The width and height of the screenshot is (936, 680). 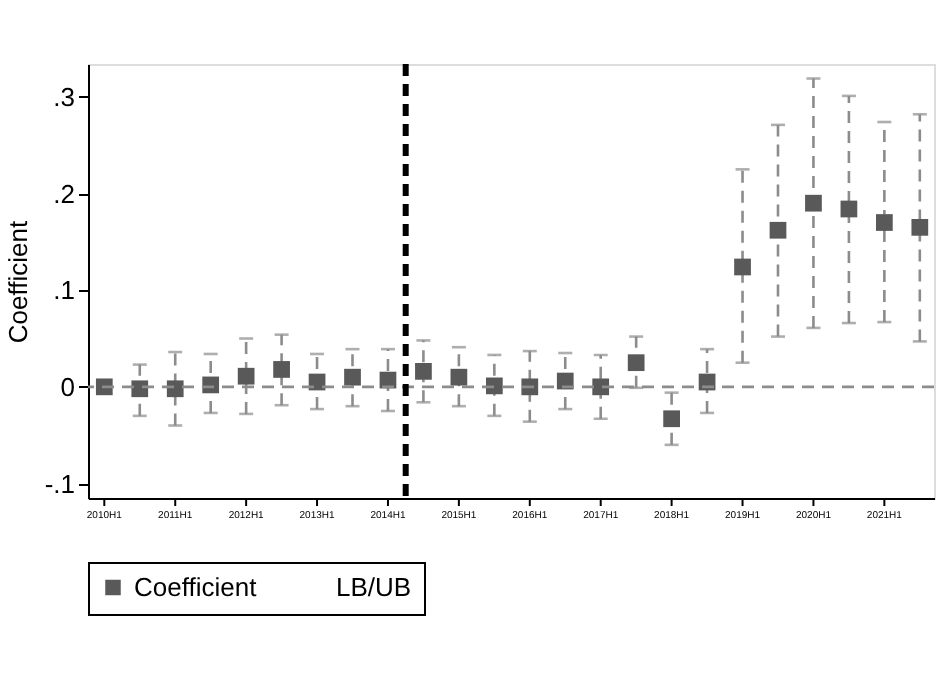 I want to click on legend-label: Coefficient, so click(x=196, y=586).